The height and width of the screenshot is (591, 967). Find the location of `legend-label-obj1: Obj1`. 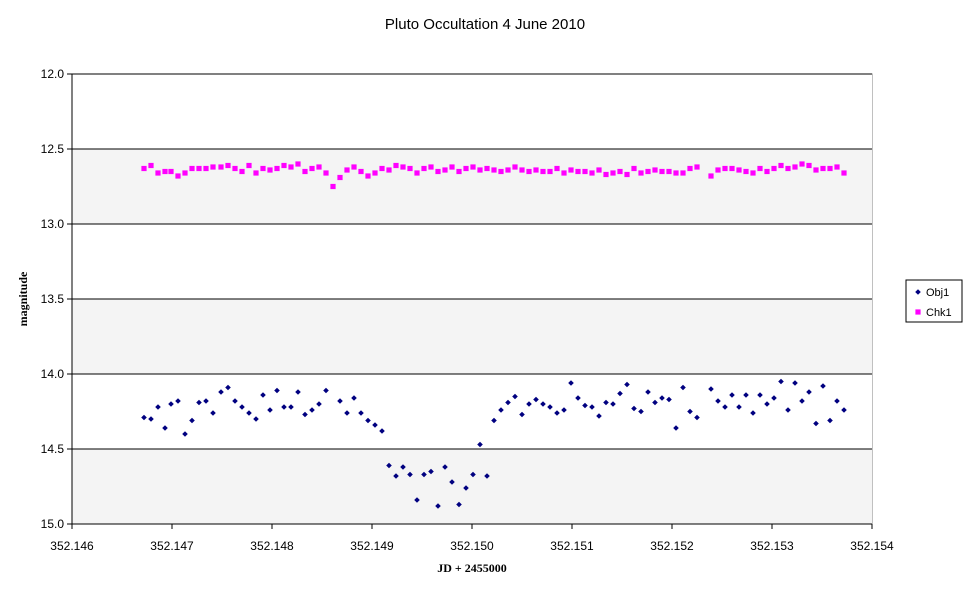

legend-label-obj1: Obj1 is located at coordinates (937, 293).